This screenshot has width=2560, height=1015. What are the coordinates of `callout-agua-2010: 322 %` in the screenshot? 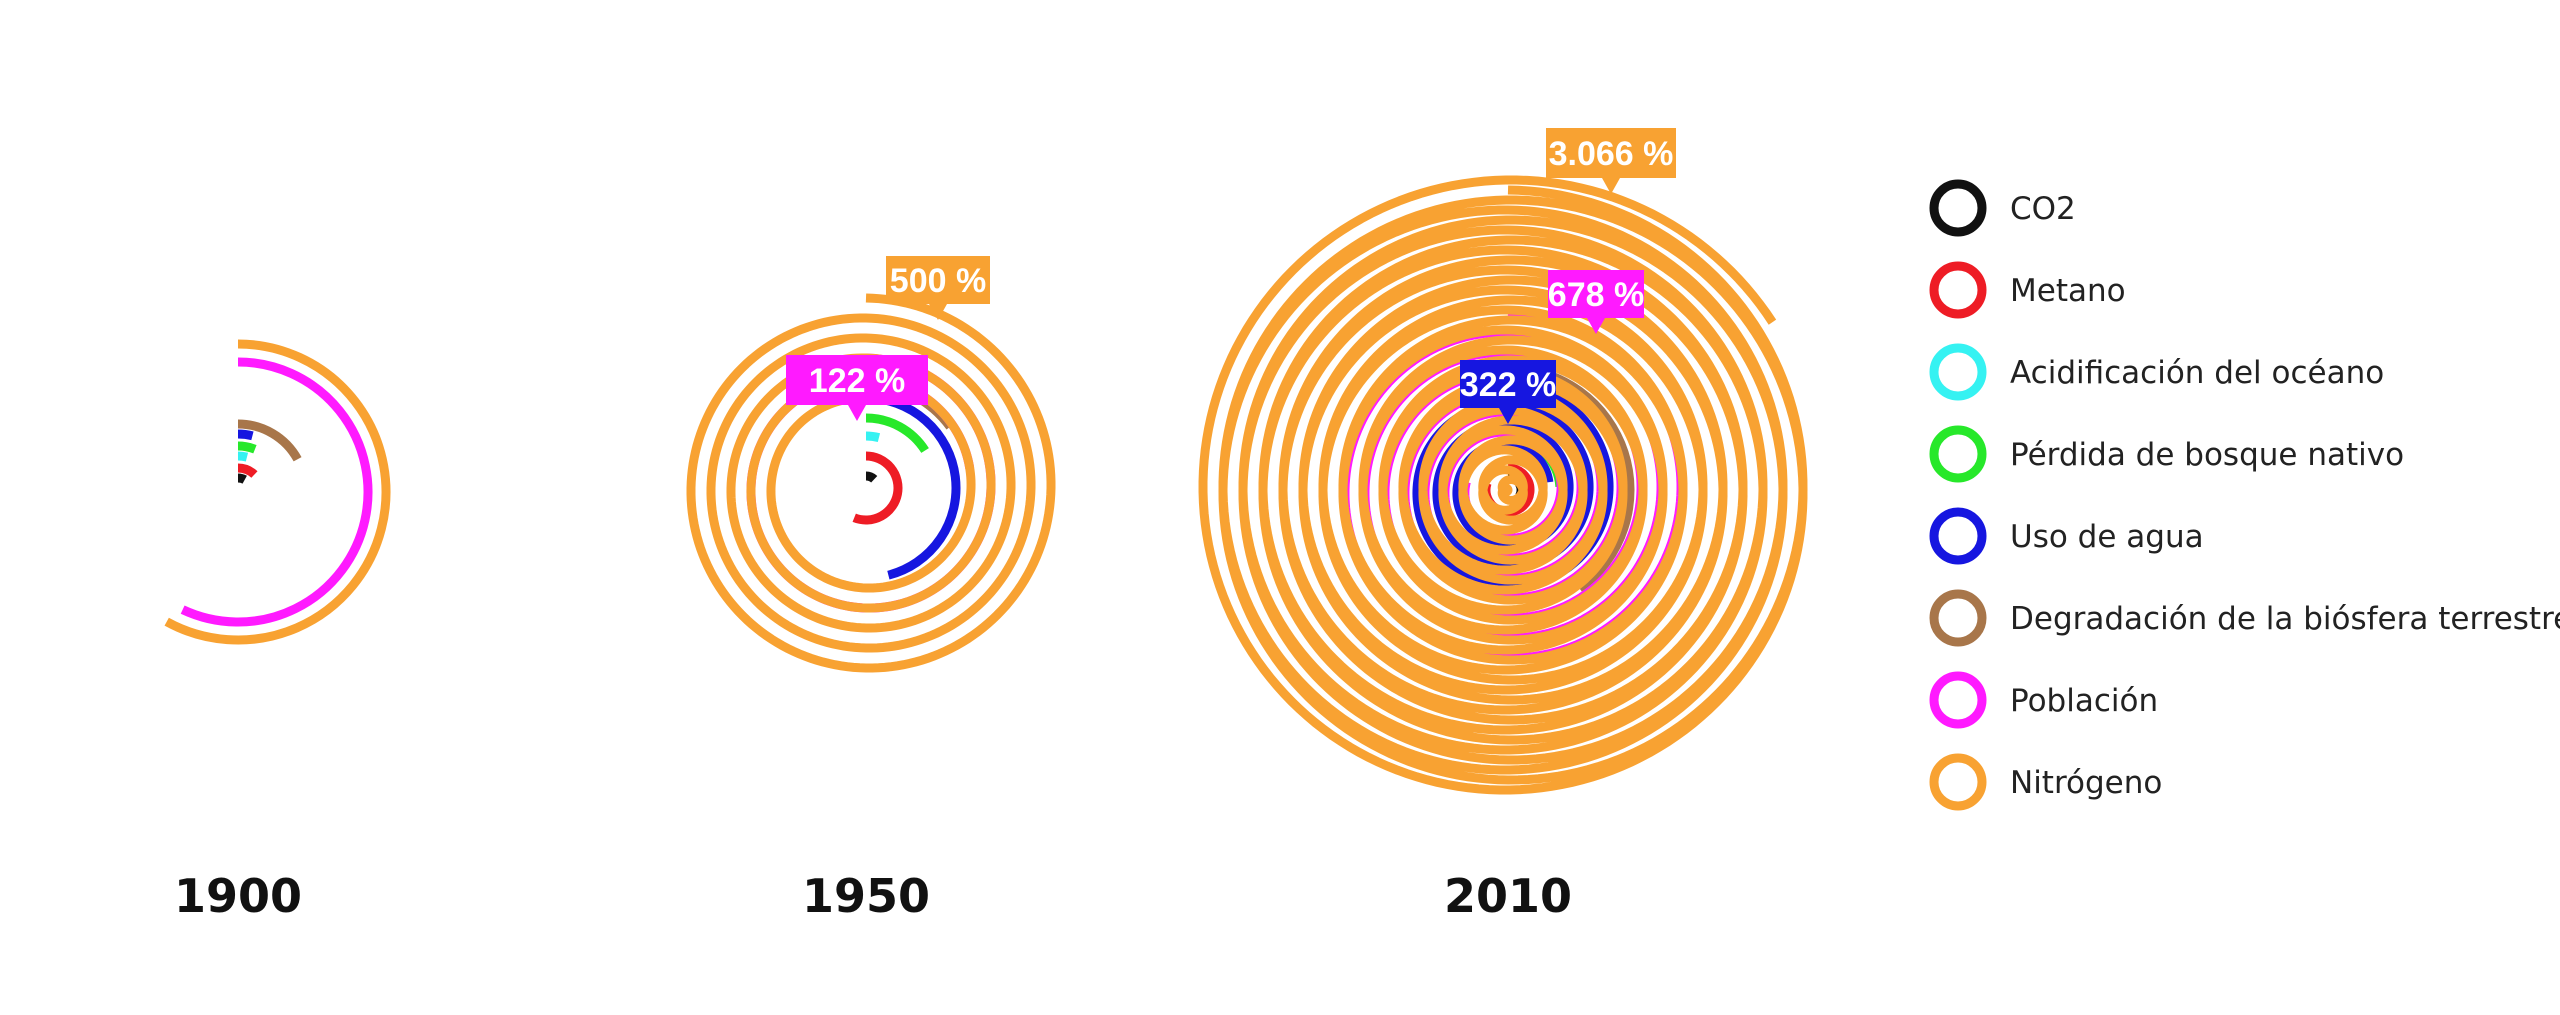 It's located at (1508, 392).